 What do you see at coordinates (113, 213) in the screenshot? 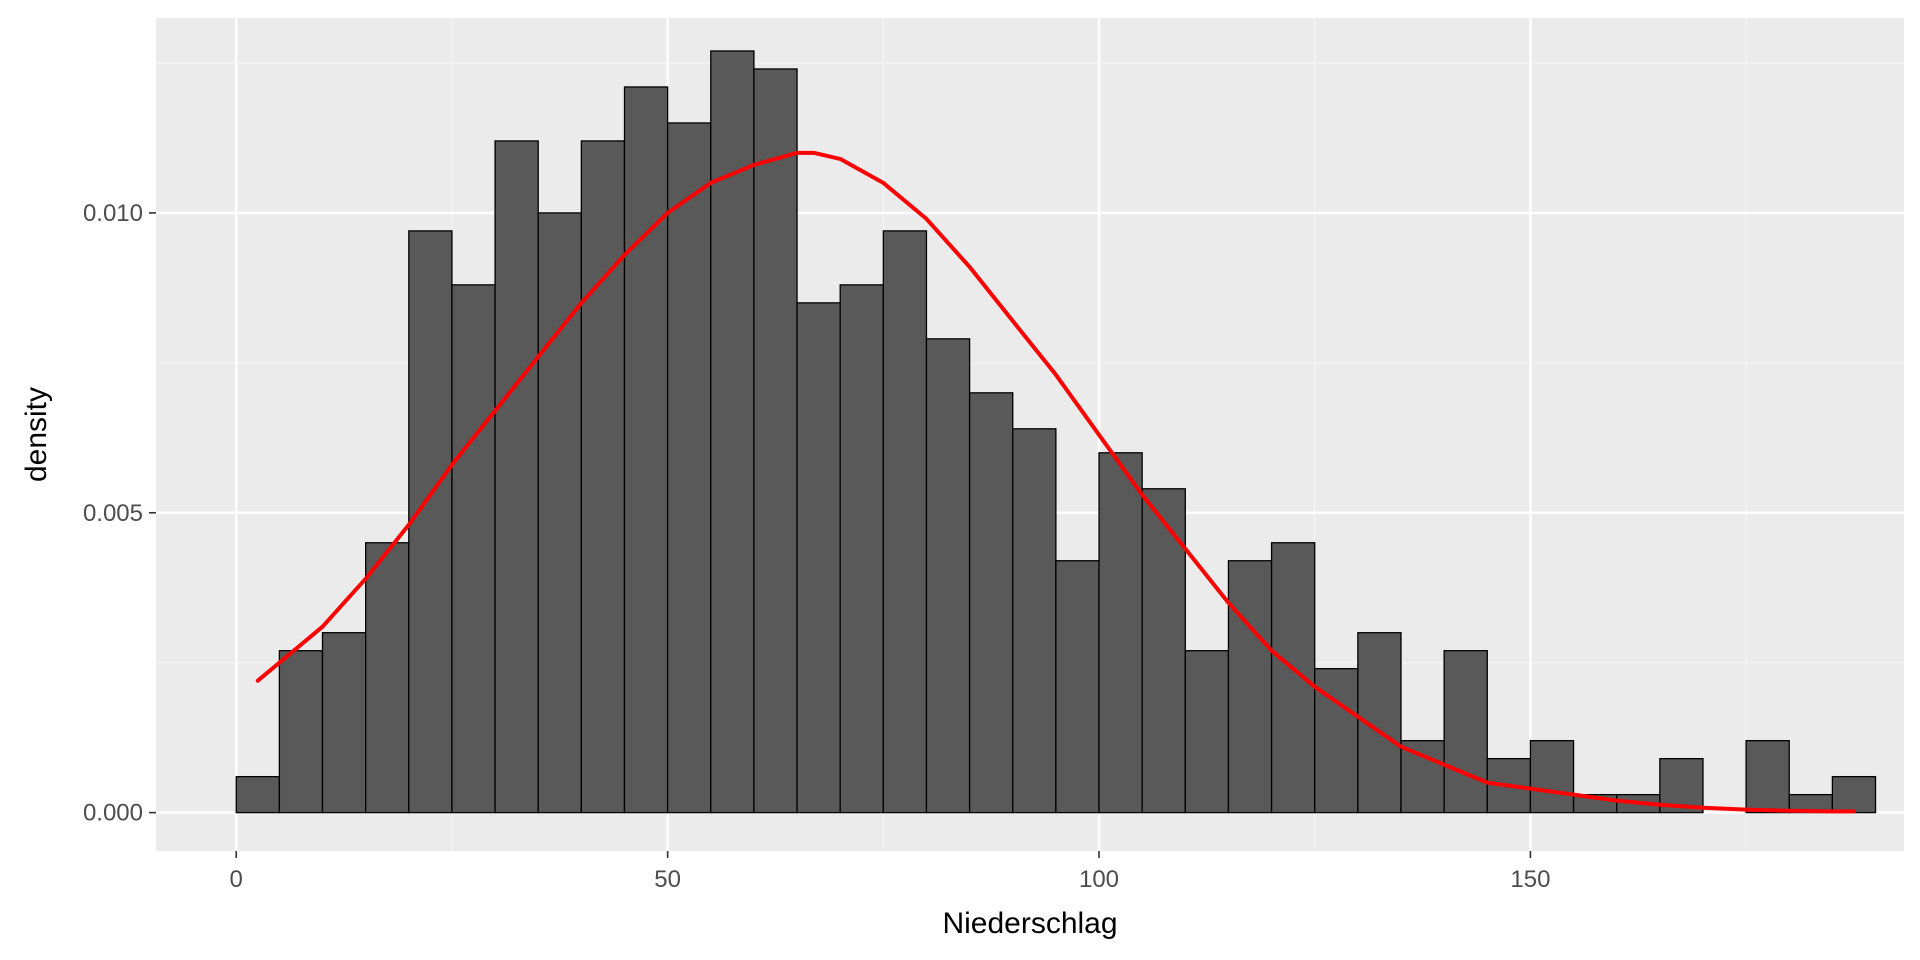
I see `y-tick-label: 0.010` at bounding box center [113, 213].